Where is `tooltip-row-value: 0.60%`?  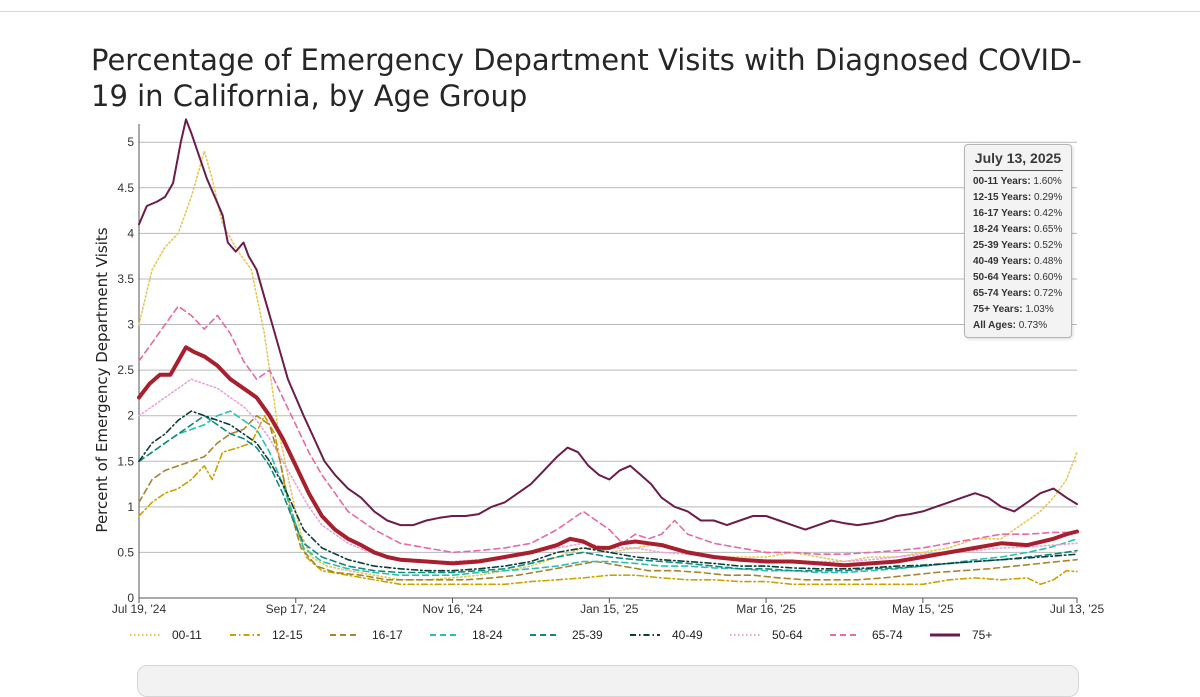 tooltip-row-value: 0.60% is located at coordinates (1047, 277).